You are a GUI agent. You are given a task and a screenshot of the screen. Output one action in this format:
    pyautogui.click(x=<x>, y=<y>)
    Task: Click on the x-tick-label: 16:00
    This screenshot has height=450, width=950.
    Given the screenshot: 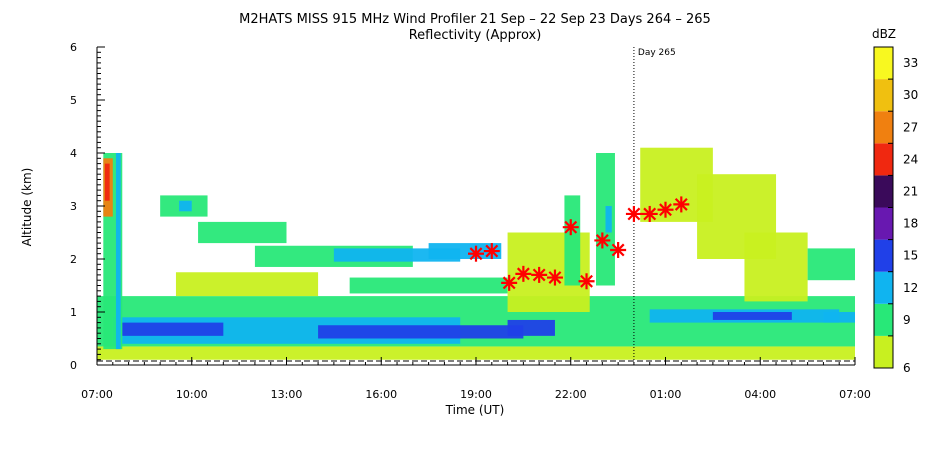 What is the action you would take?
    pyautogui.click(x=381, y=394)
    